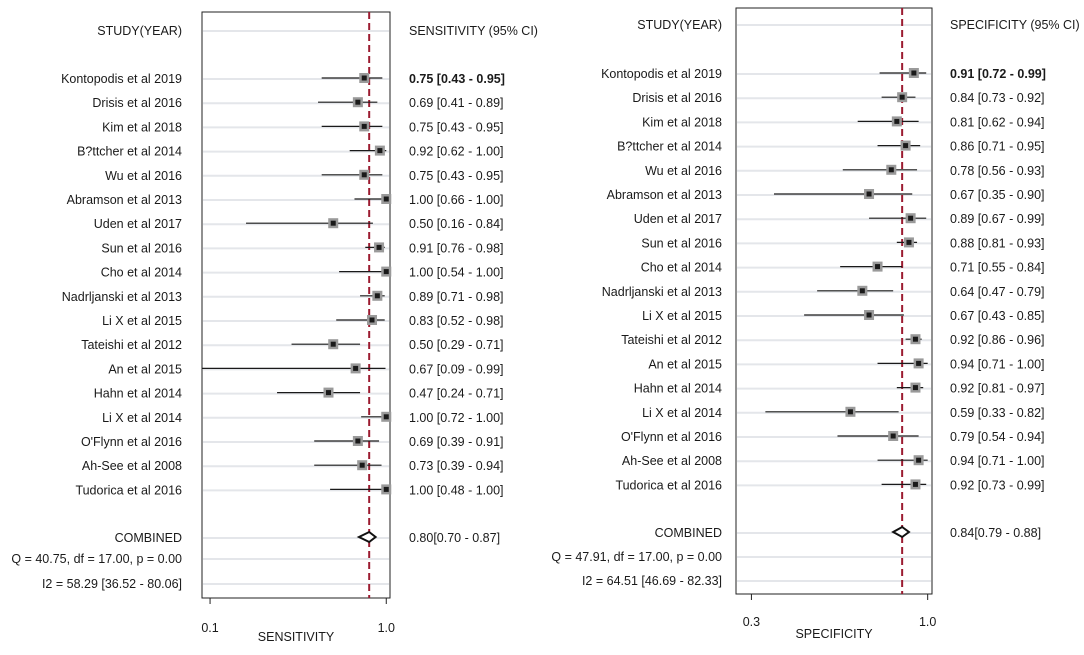  What do you see at coordinates (677, 98) in the screenshot?
I see `spec-study-label: Drisis et al 2016` at bounding box center [677, 98].